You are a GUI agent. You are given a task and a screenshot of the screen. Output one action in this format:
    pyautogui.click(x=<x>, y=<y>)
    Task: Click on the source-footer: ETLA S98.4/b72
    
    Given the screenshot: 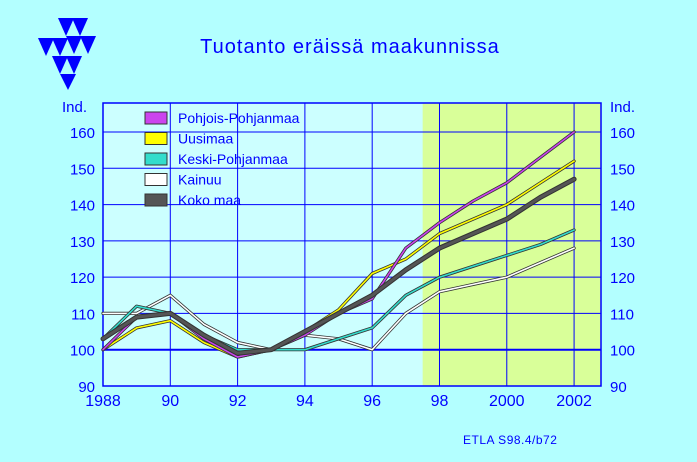 What is the action you would take?
    pyautogui.click(x=510, y=440)
    